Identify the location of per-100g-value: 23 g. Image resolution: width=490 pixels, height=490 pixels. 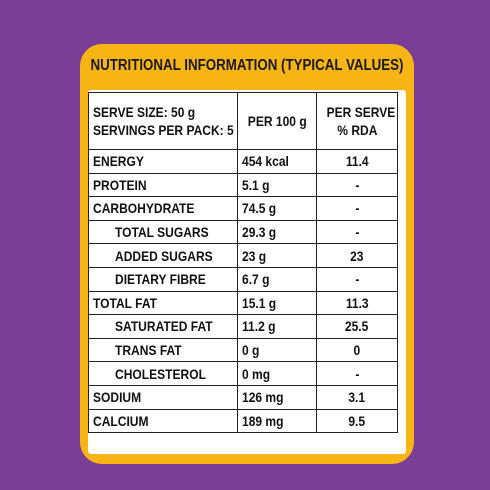
(277, 255).